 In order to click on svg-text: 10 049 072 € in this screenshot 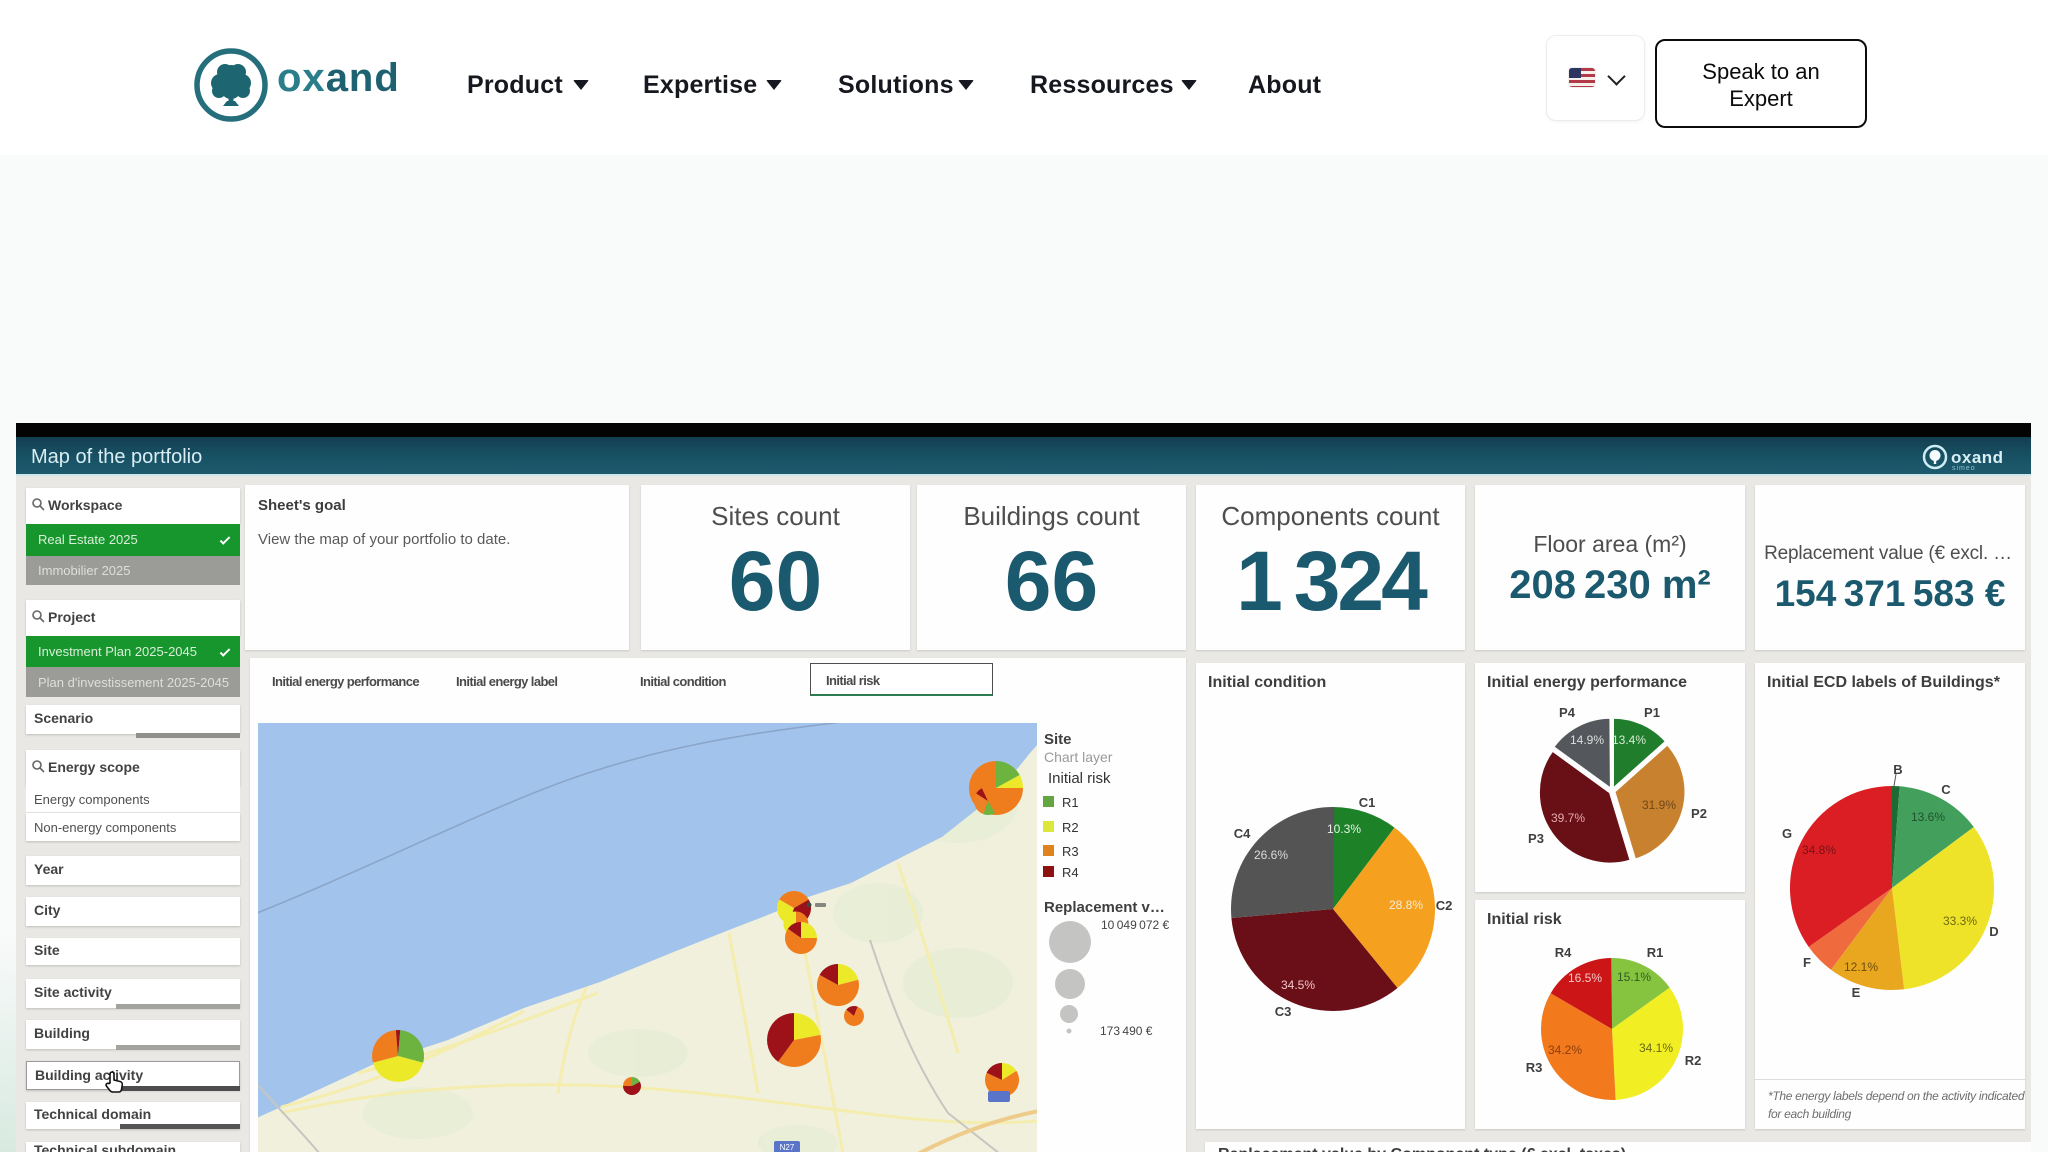, I will do `click(1135, 925)`.